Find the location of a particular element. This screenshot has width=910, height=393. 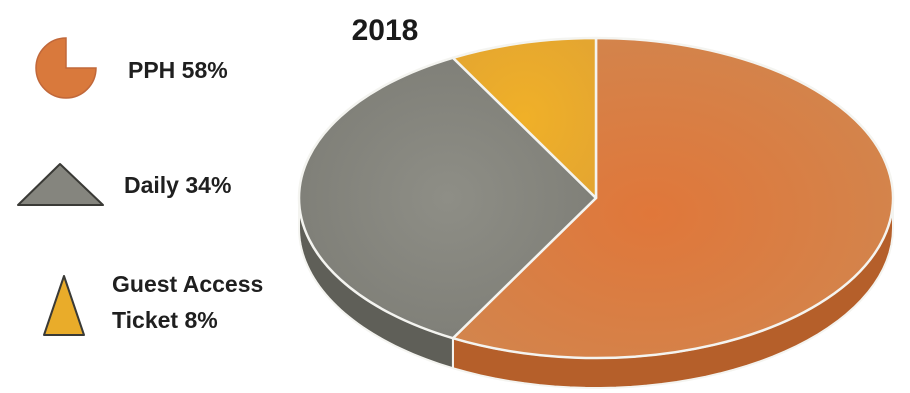

pie-slice-guest-access-ticket is located at coordinates (524, 118).